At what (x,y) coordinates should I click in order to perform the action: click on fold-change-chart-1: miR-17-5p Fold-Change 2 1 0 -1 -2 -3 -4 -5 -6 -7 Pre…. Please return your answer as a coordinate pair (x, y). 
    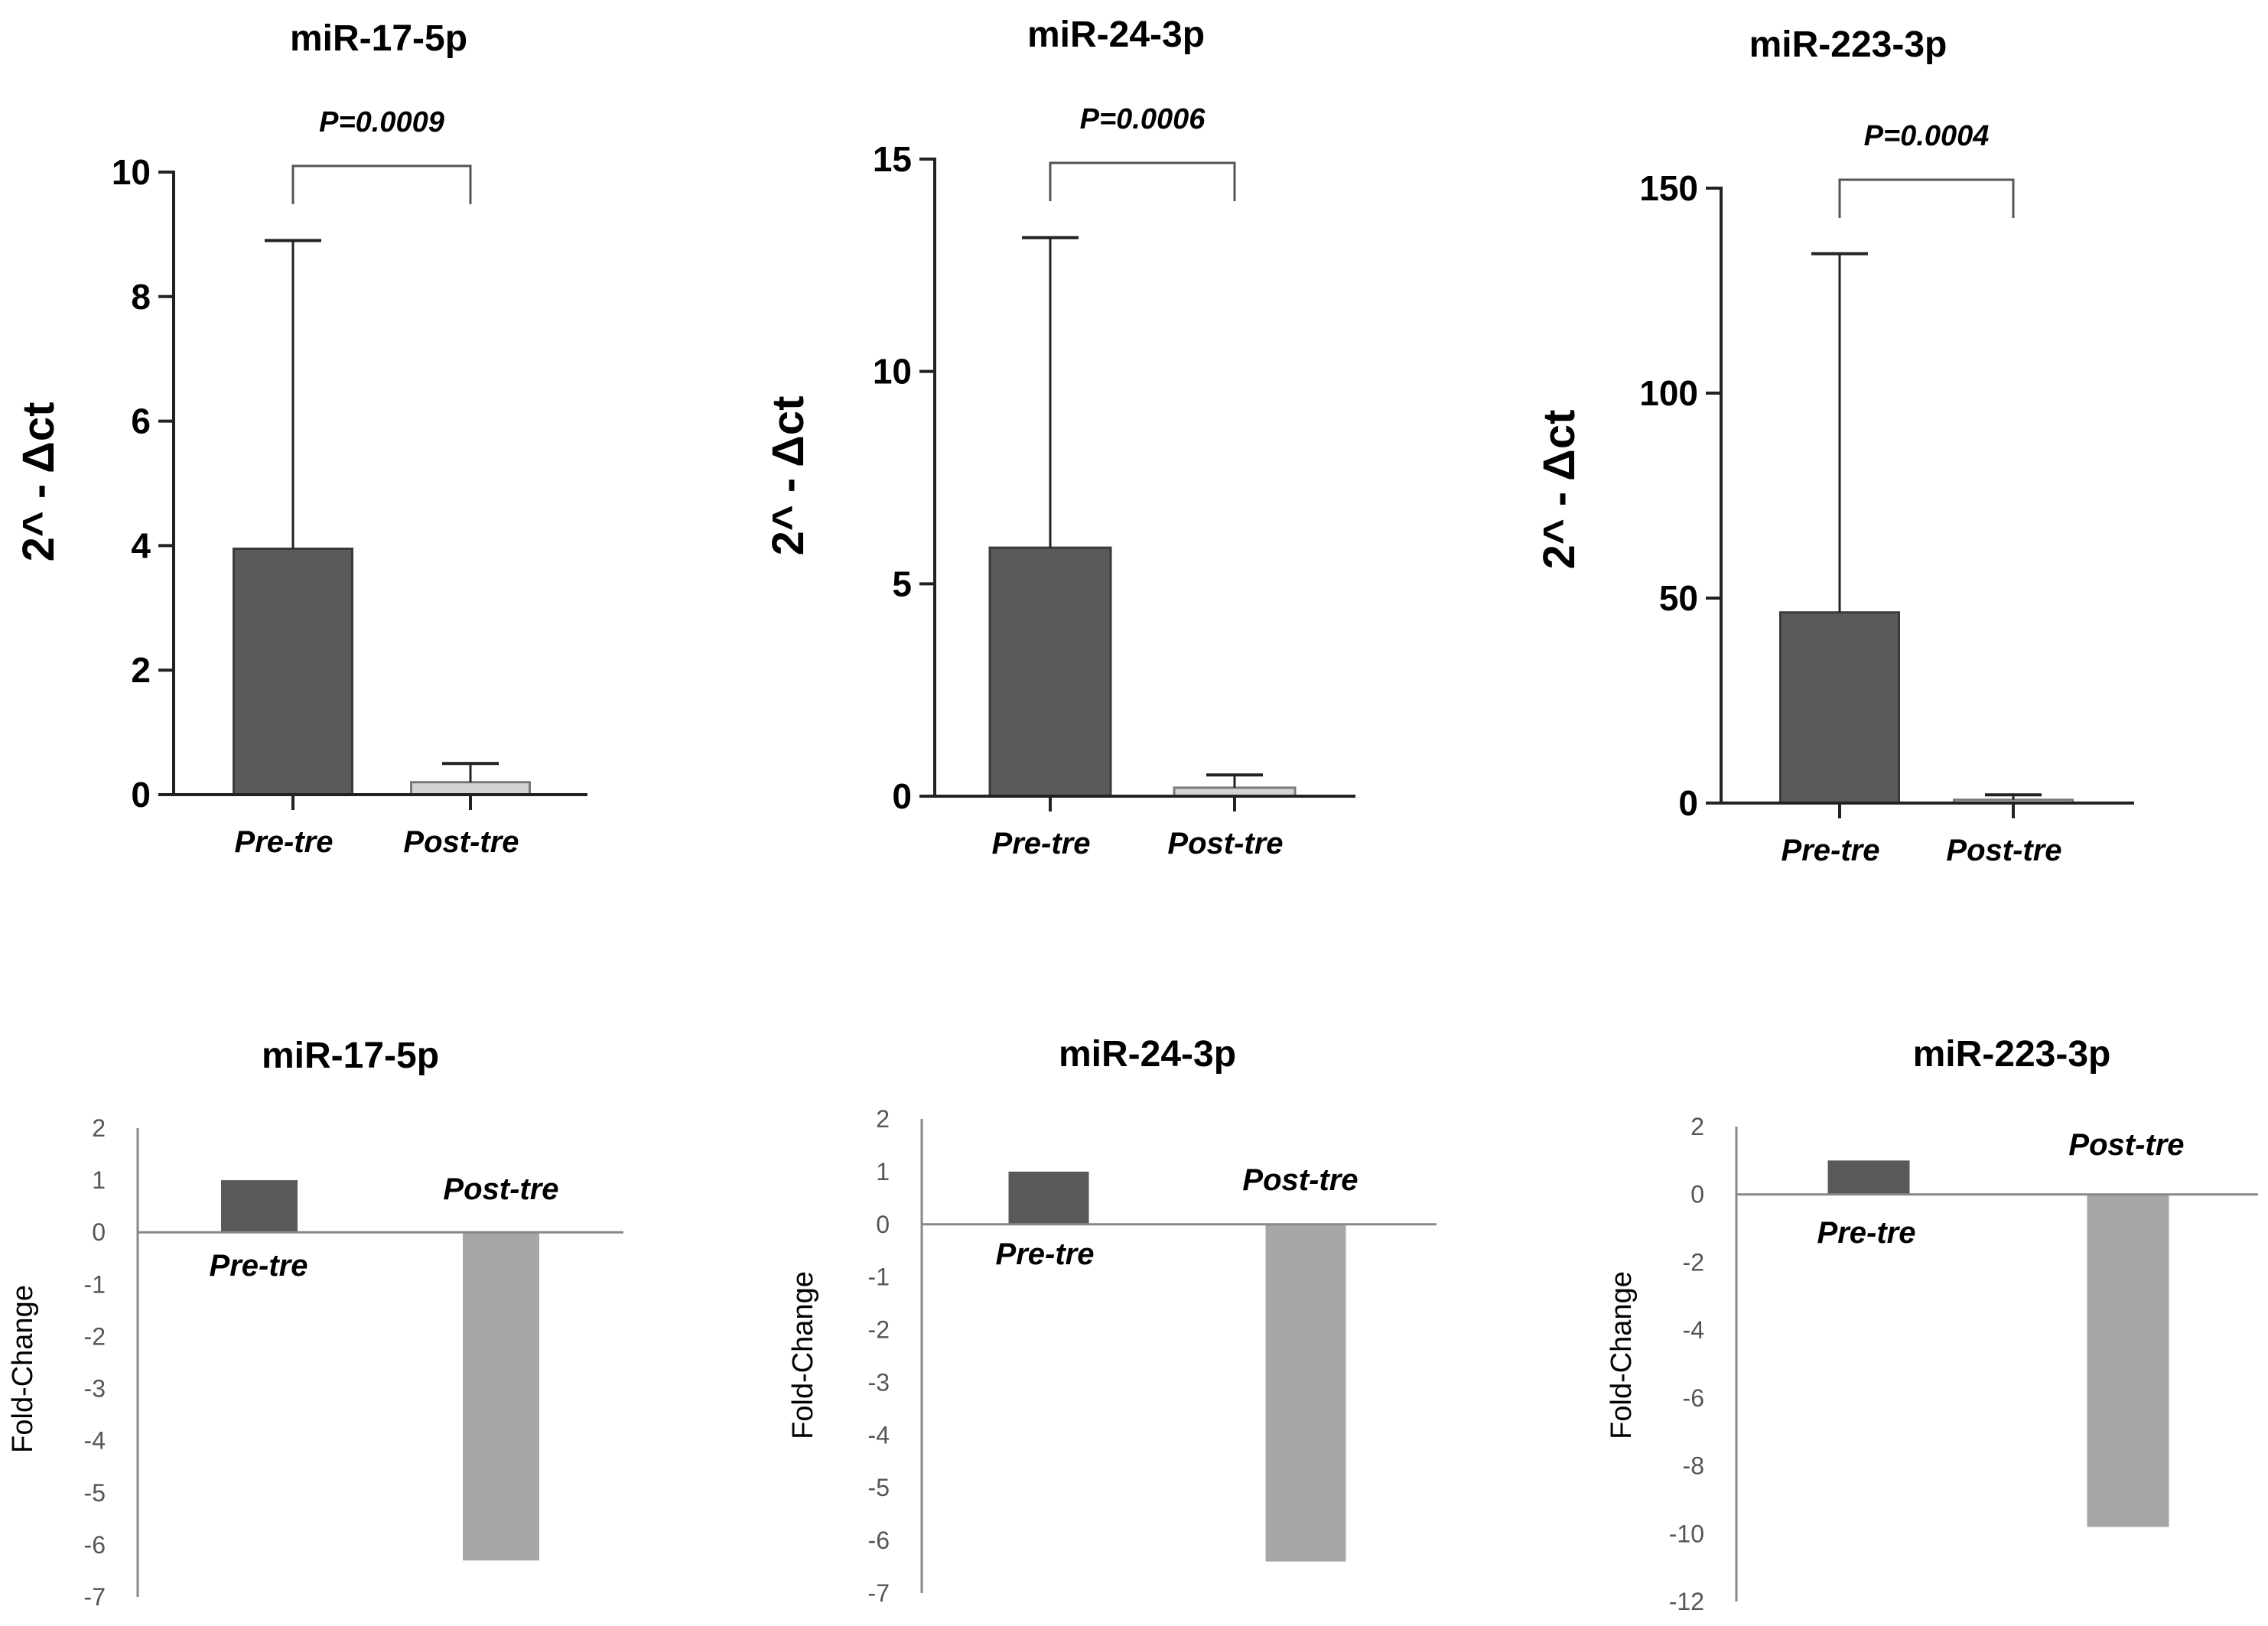
    Looking at the image, I should click on (315, 1323).